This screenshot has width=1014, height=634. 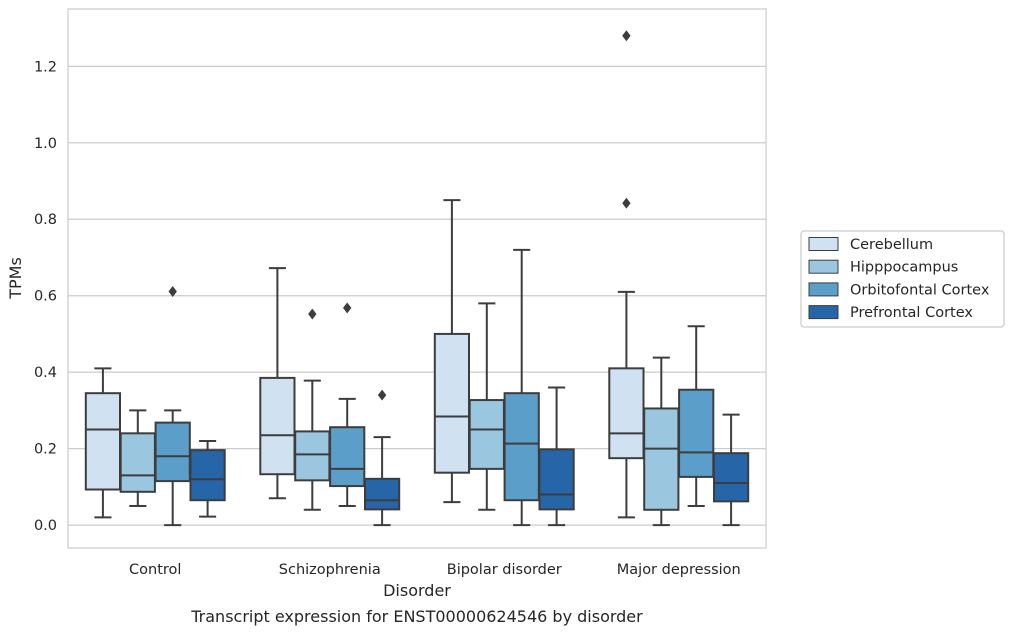 I want to click on legend-label: Orbitofontal Cortex, so click(x=920, y=290).